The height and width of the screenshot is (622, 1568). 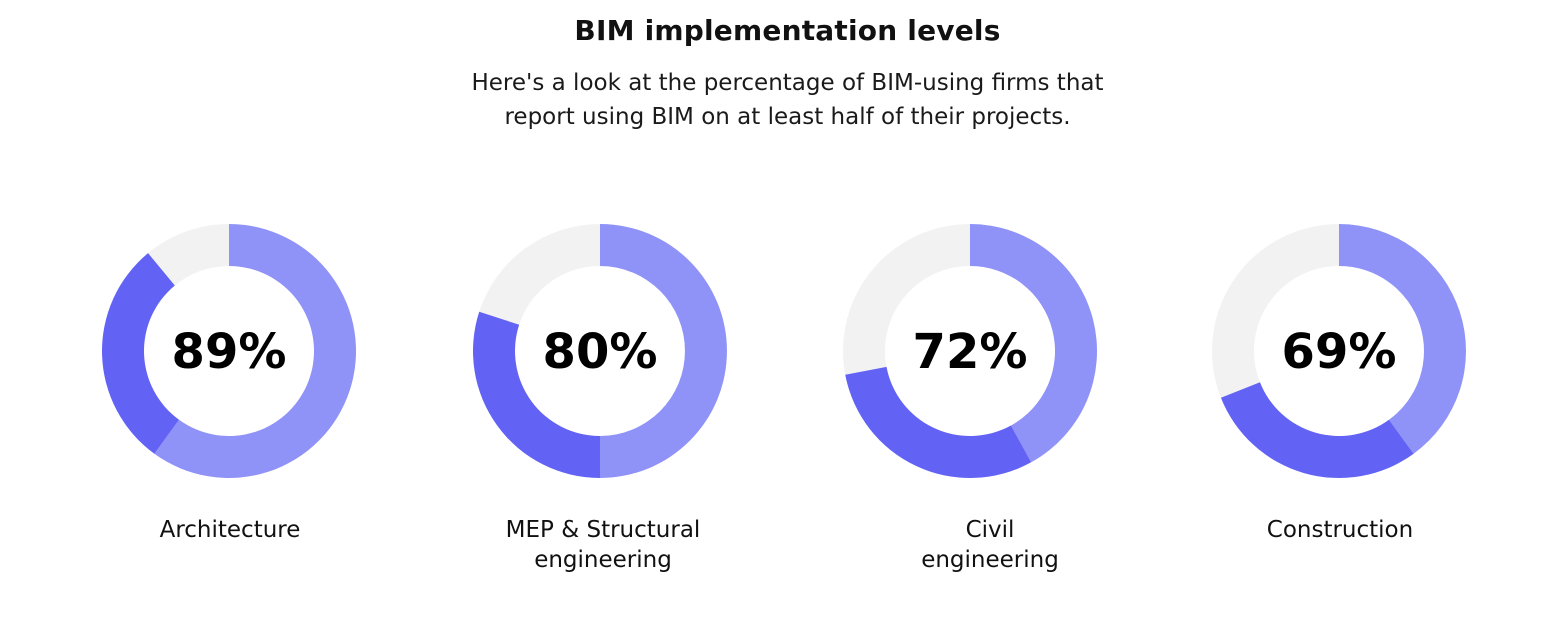 I want to click on category-label-line: Civil, so click(x=990, y=530).